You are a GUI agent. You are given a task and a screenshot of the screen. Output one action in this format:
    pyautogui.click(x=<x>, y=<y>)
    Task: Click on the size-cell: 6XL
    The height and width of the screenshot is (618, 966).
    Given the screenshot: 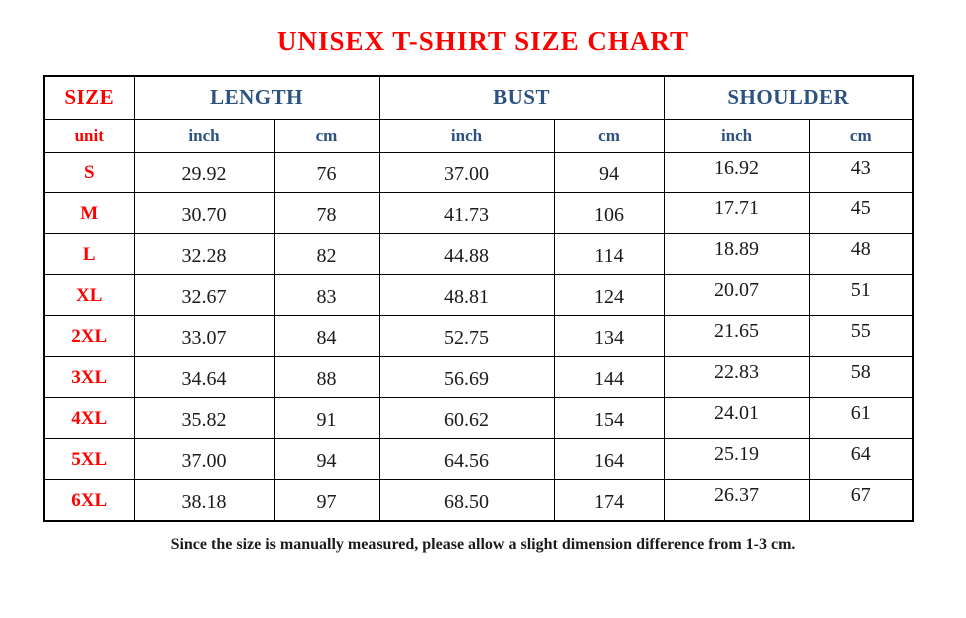 What is the action you would take?
    pyautogui.click(x=89, y=500)
    